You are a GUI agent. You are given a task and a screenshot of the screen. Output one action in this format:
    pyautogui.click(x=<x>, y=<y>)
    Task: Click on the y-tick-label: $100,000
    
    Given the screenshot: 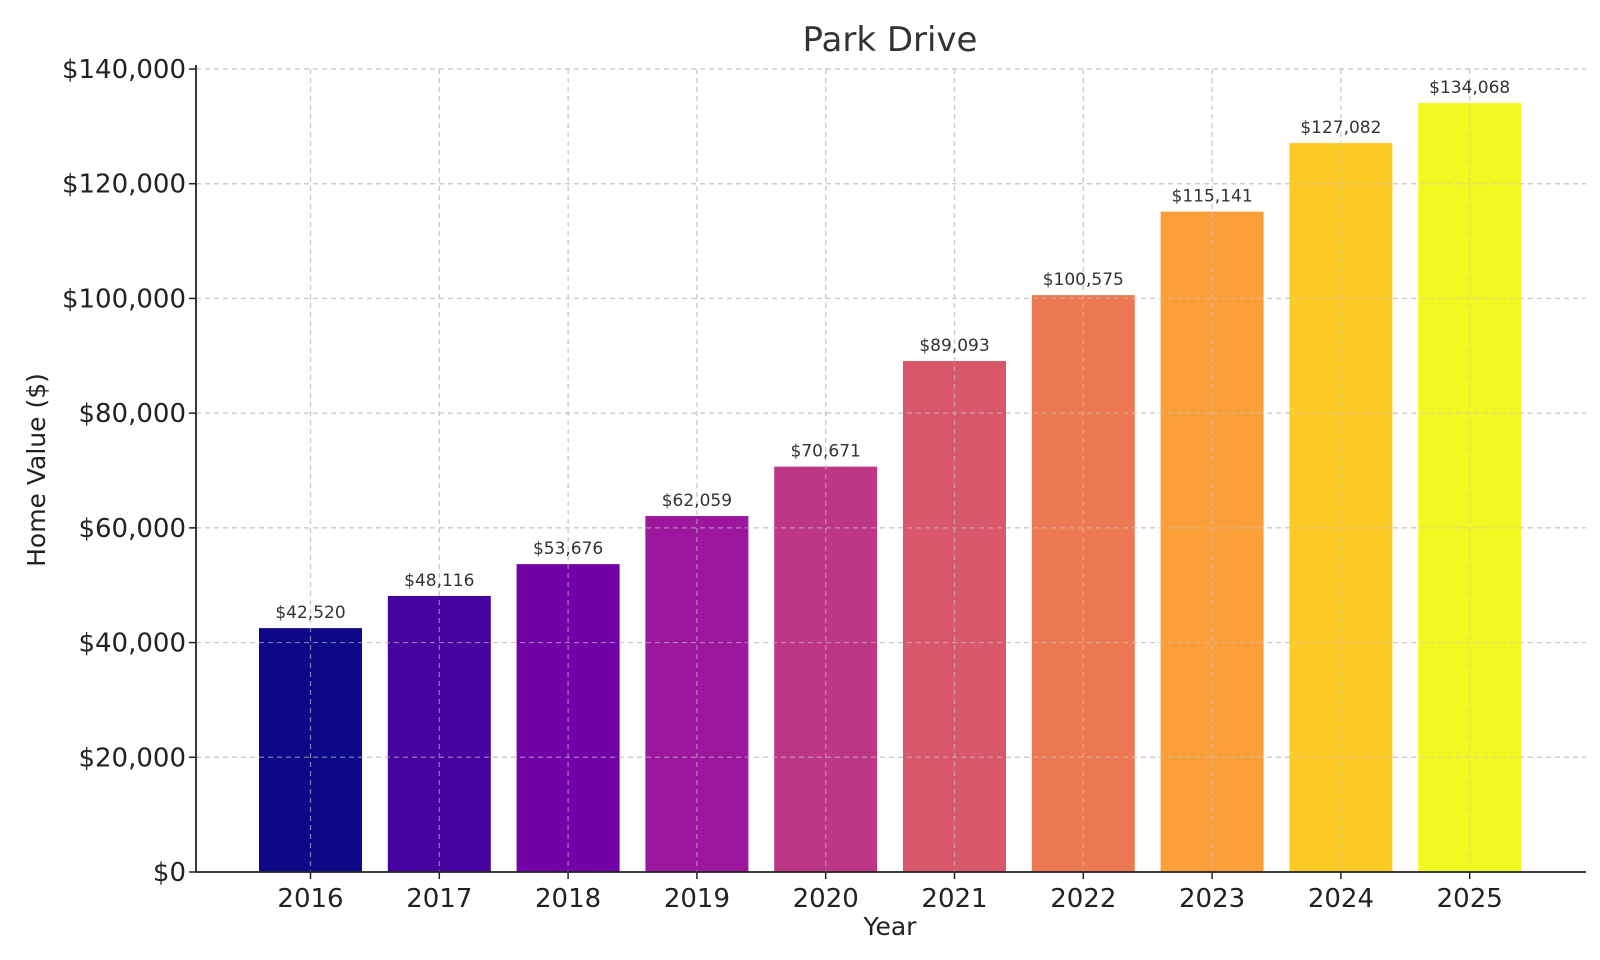 What is the action you would take?
    pyautogui.click(x=124, y=299)
    